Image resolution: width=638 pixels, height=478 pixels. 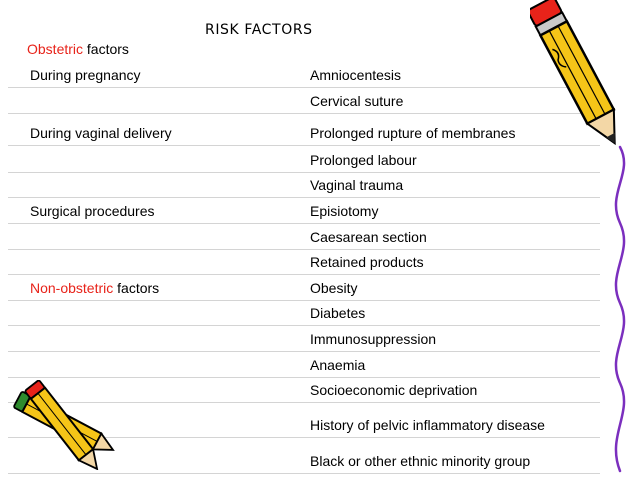 I want to click on factor-cell: Black or other ethnic minority group, so click(x=420, y=461).